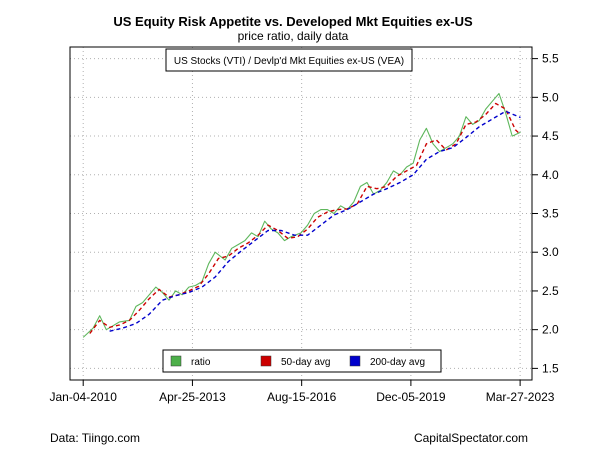 This screenshot has width=600, height=450. I want to click on y-tick-label-0: 1.5, so click(550, 368).